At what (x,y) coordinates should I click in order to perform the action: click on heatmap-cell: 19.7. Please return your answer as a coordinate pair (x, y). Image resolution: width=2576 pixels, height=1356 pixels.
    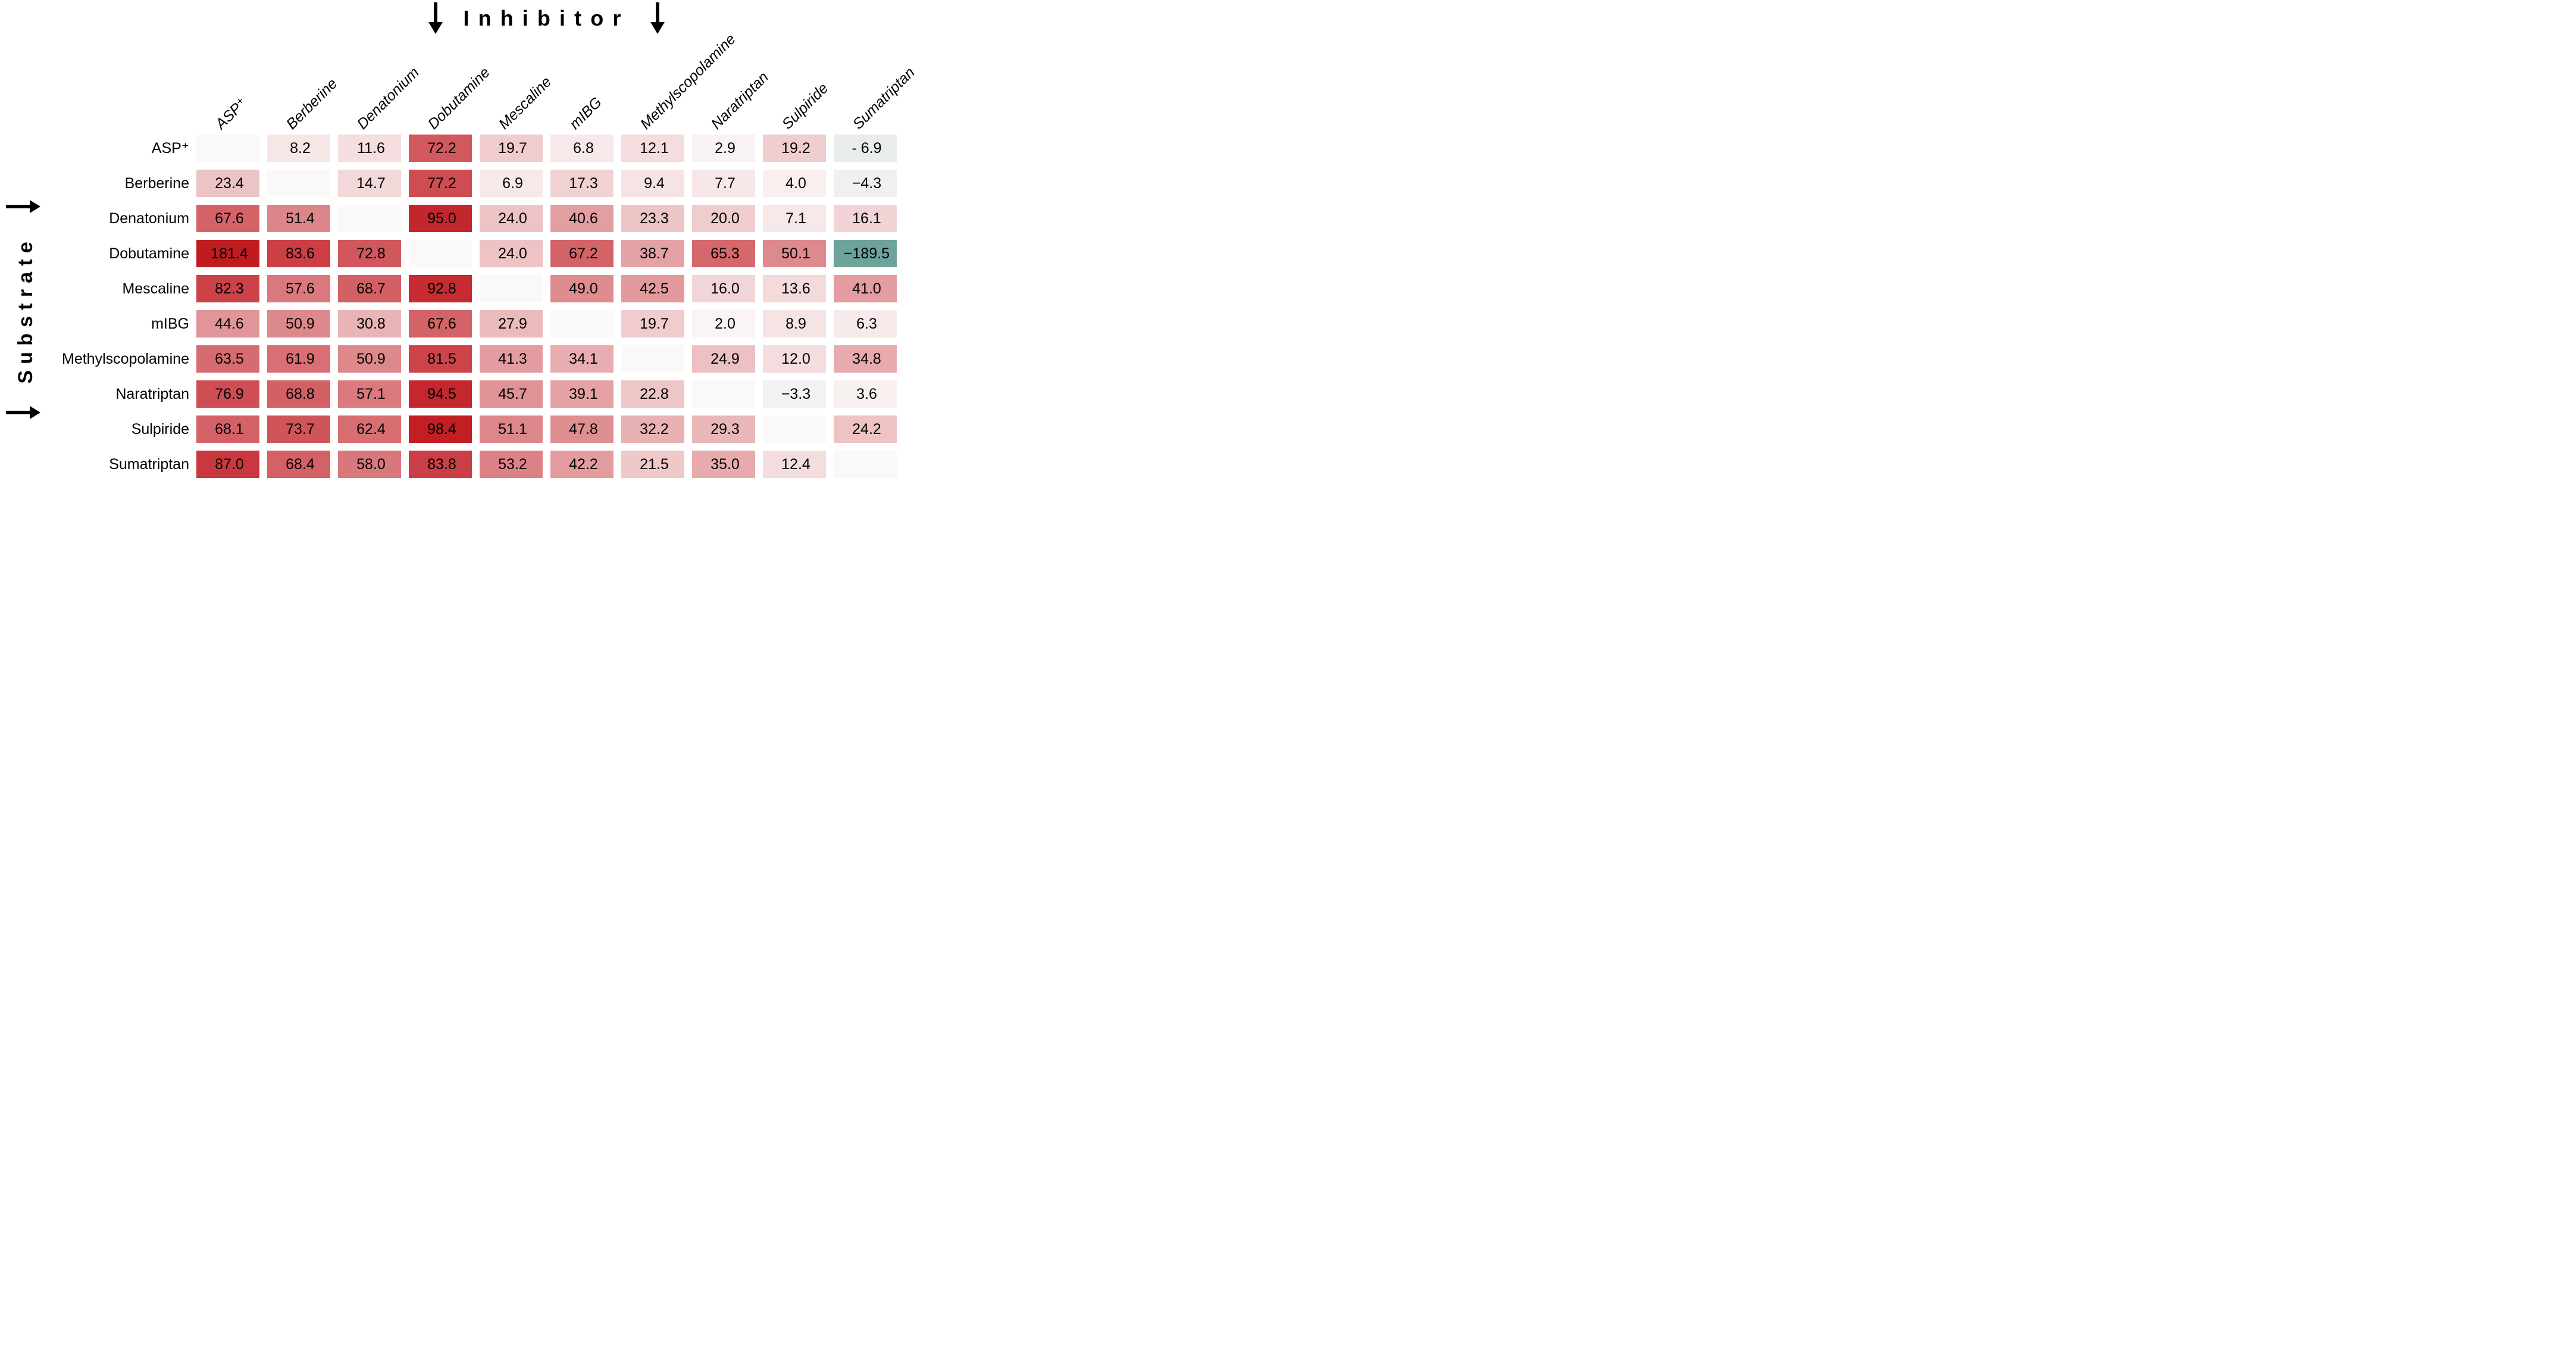
    Looking at the image, I should click on (511, 148).